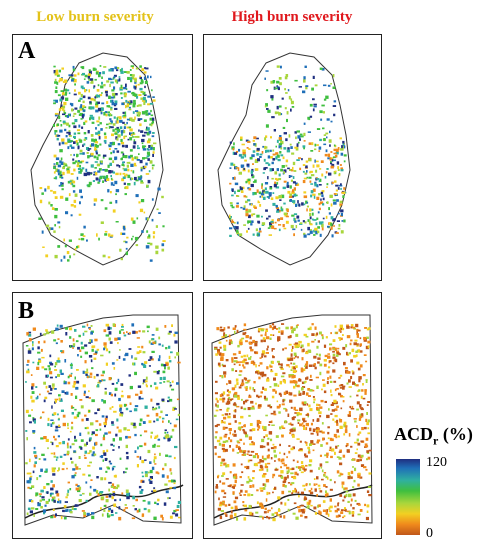  Describe the element at coordinates (26, 311) in the screenshot. I see `row-label-b: B` at that location.